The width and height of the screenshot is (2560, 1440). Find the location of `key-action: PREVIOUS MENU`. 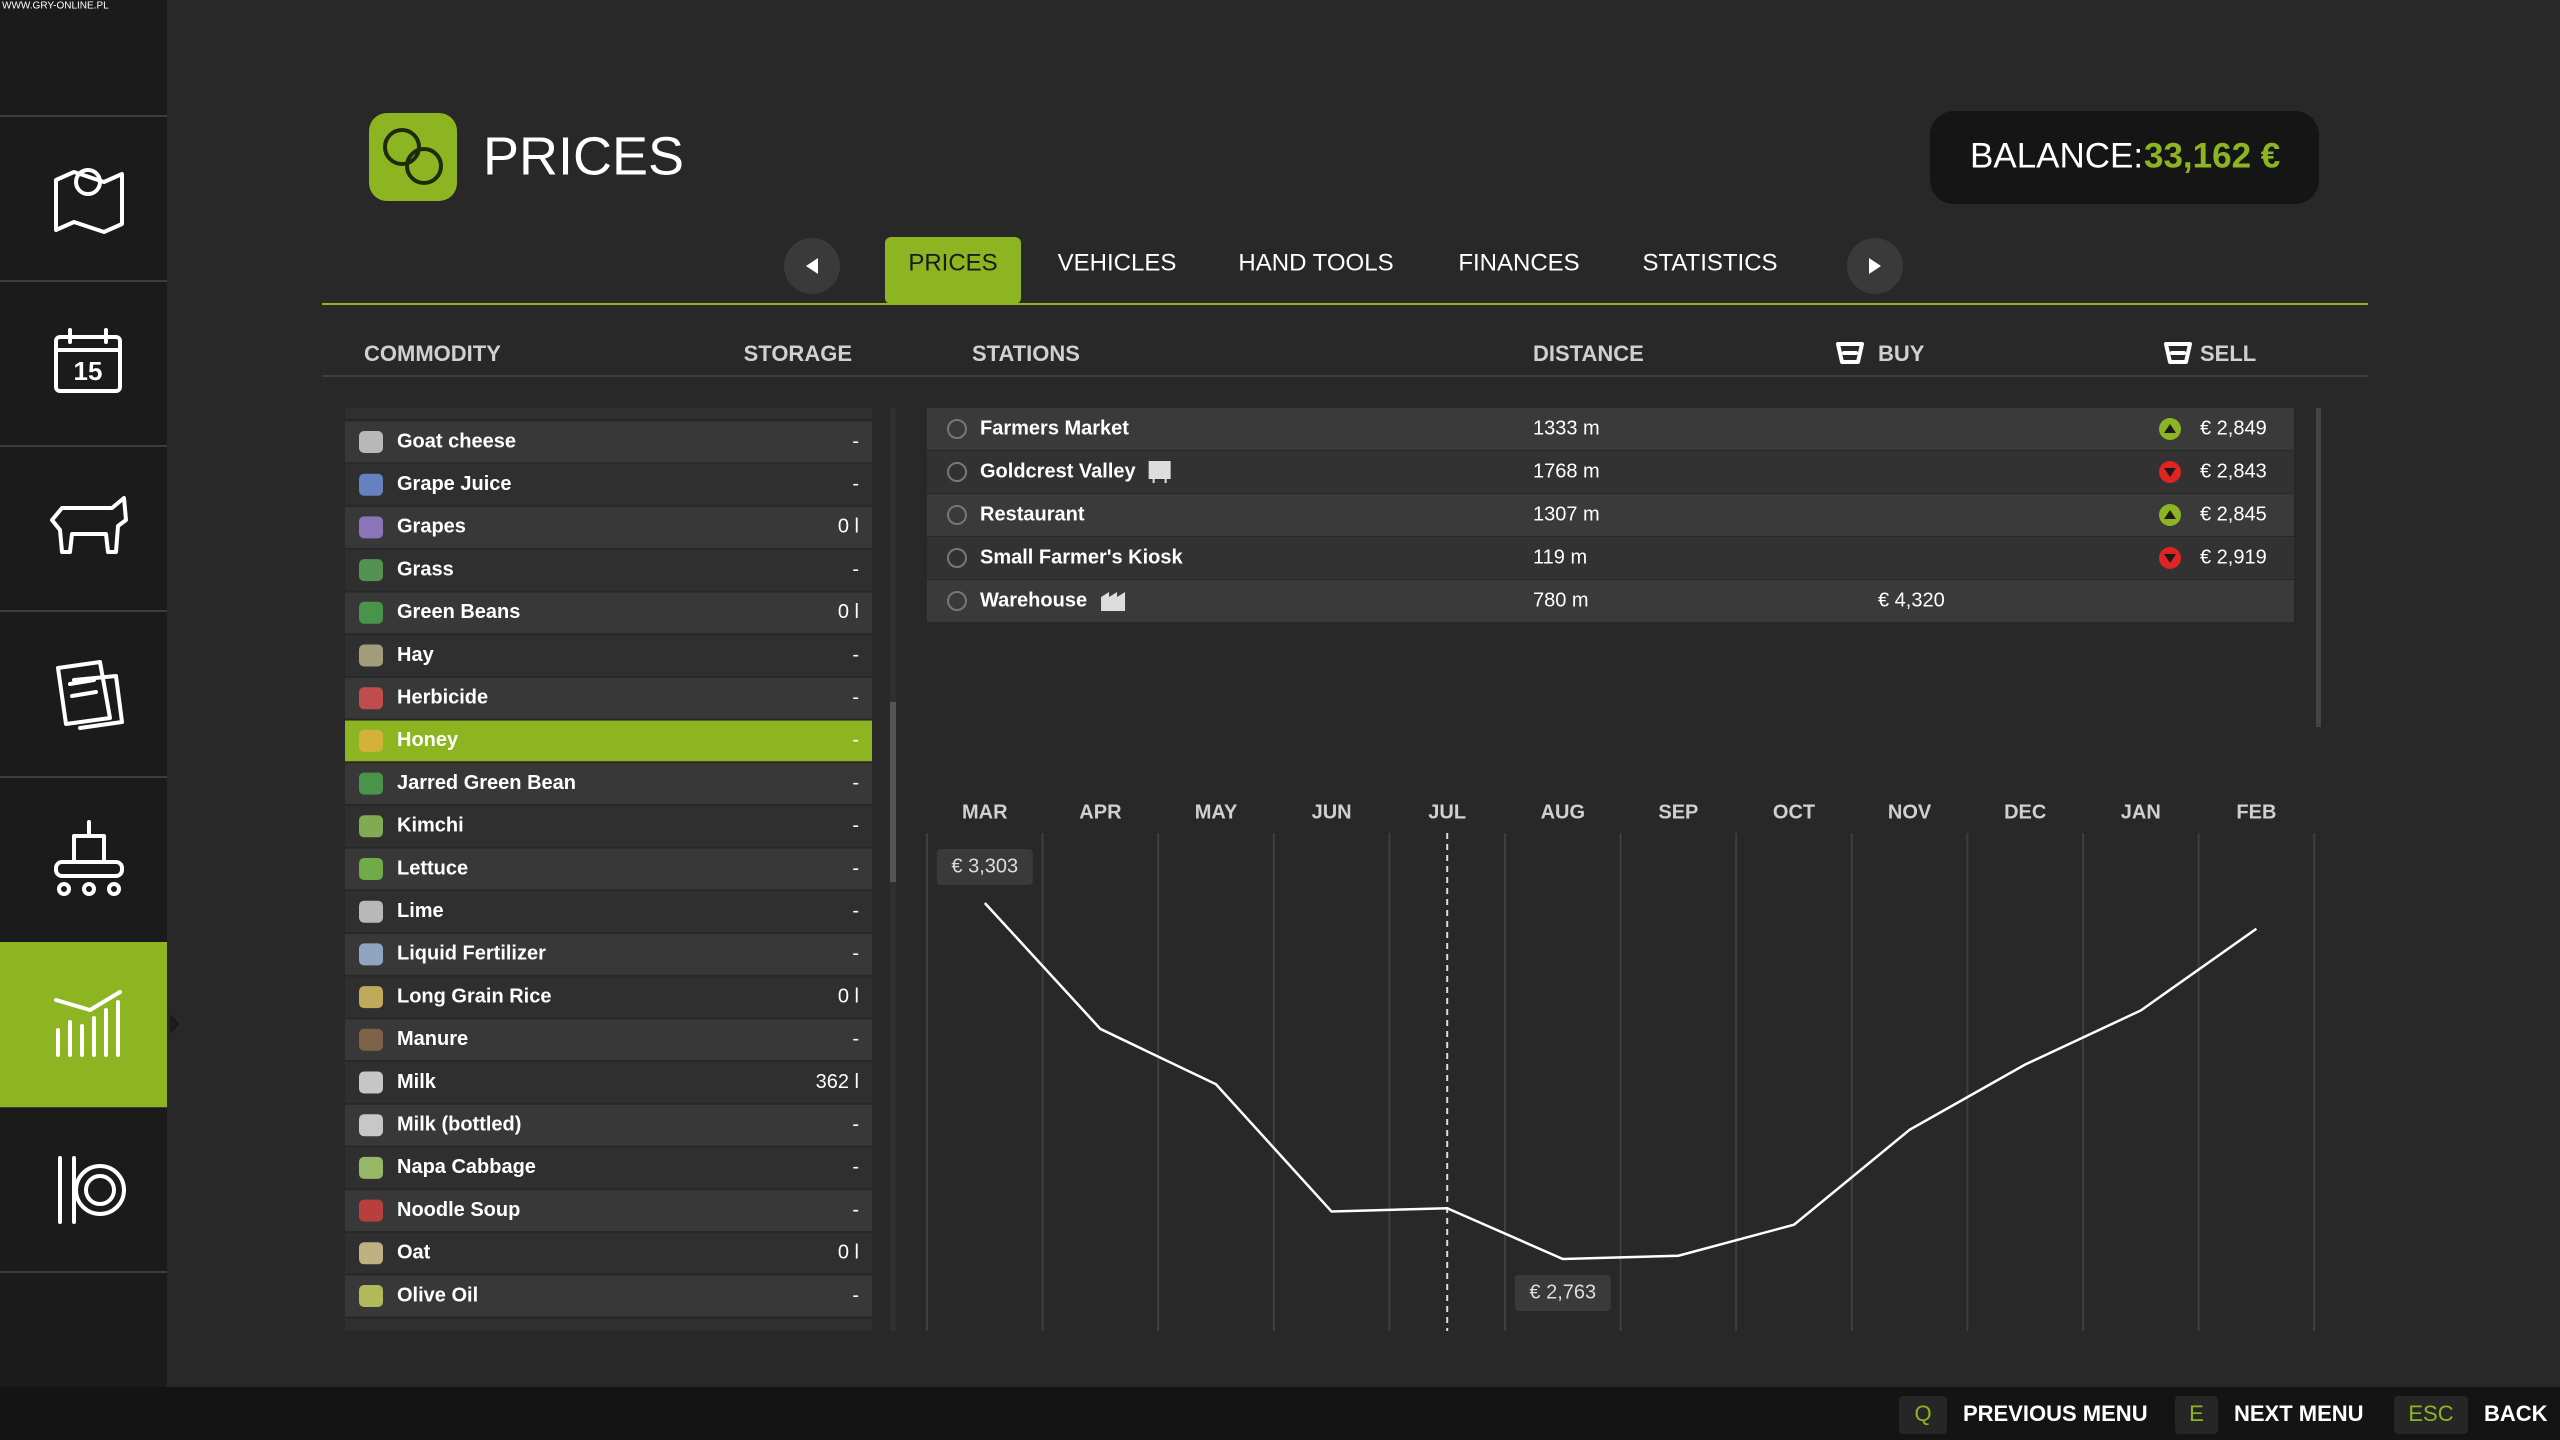

key-action: PREVIOUS MENU is located at coordinates (2055, 1413).